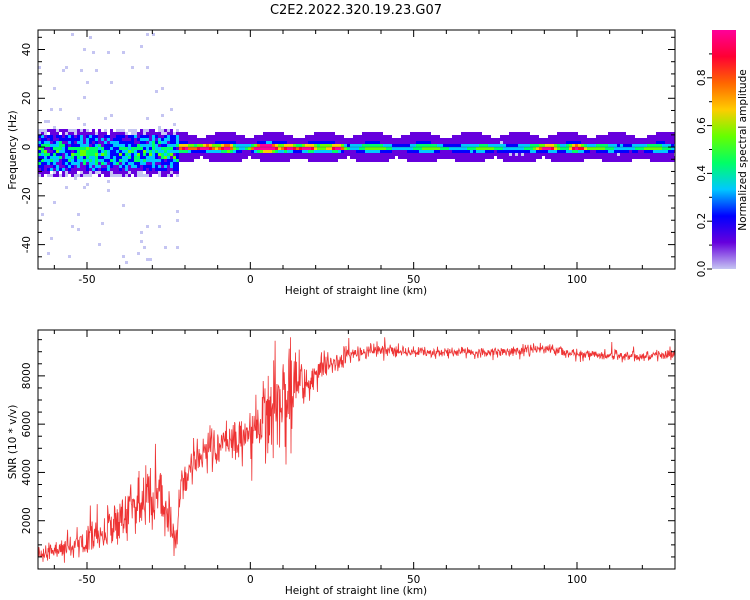 The image size is (750, 600). What do you see at coordinates (27, 195) in the screenshot?
I see `y-tick-label: -20` at bounding box center [27, 195].